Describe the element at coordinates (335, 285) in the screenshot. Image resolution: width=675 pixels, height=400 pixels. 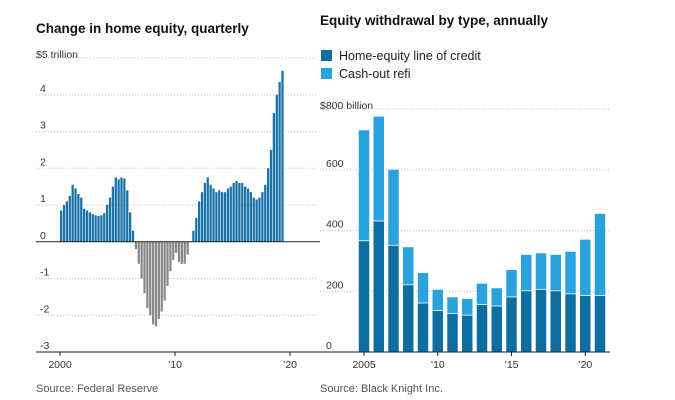
I see `right-y-tick-label: 200` at that location.